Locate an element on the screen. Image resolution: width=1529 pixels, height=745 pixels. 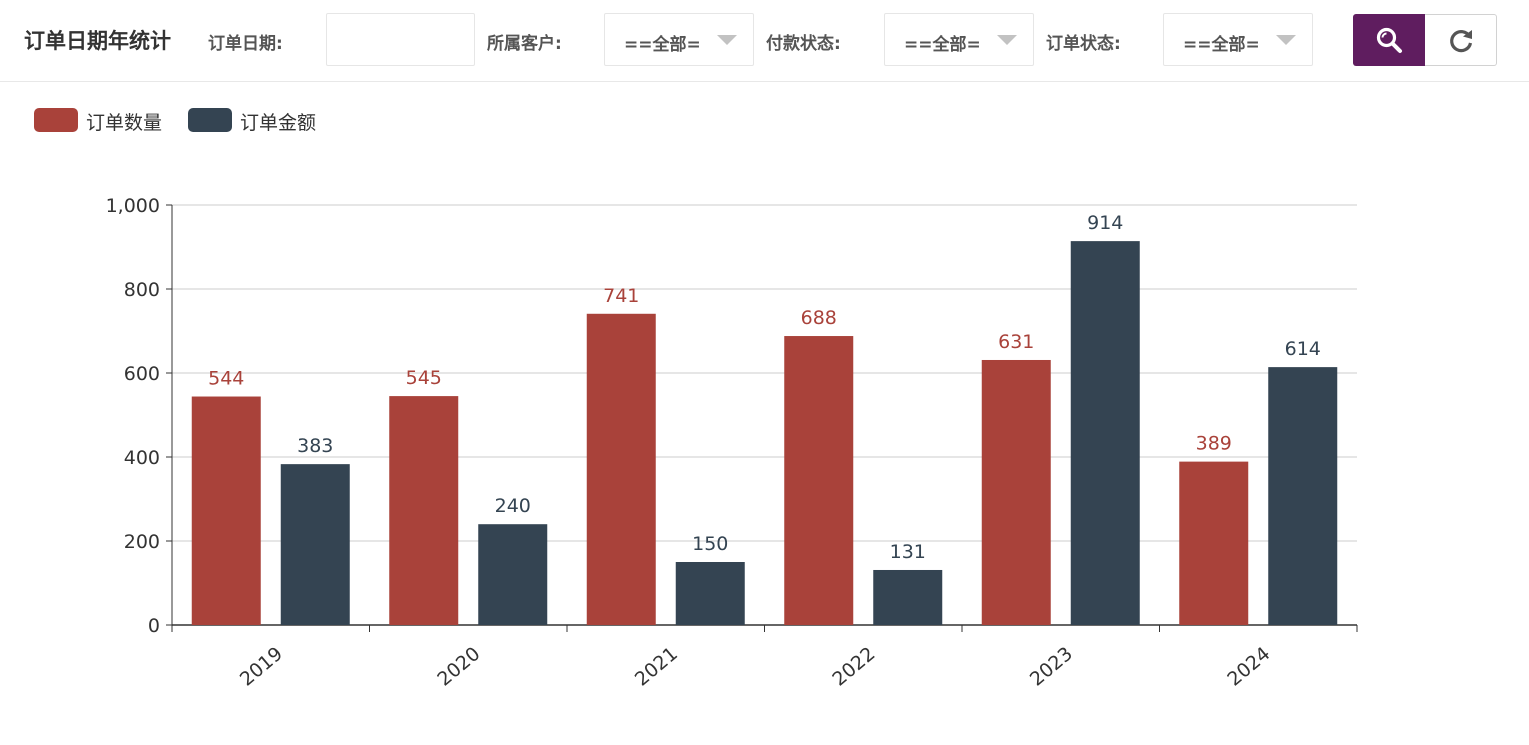
customer-label: 所属客户: is located at coordinates (524, 44).